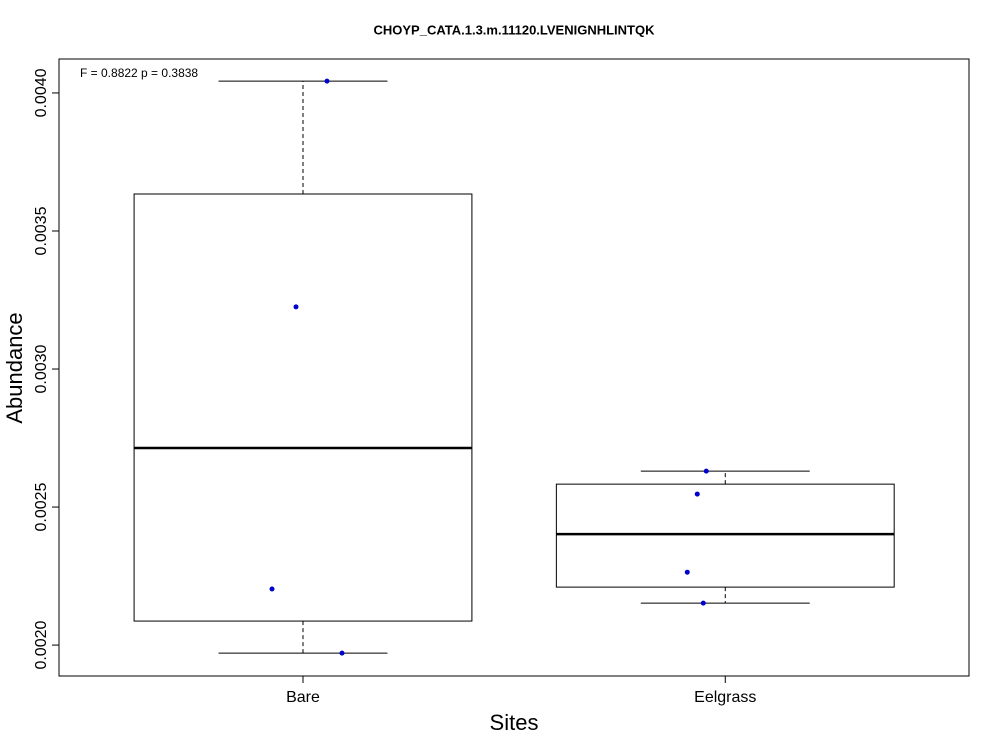  Describe the element at coordinates (41, 230) in the screenshot. I see `y-tick-label: 0.0035` at that location.